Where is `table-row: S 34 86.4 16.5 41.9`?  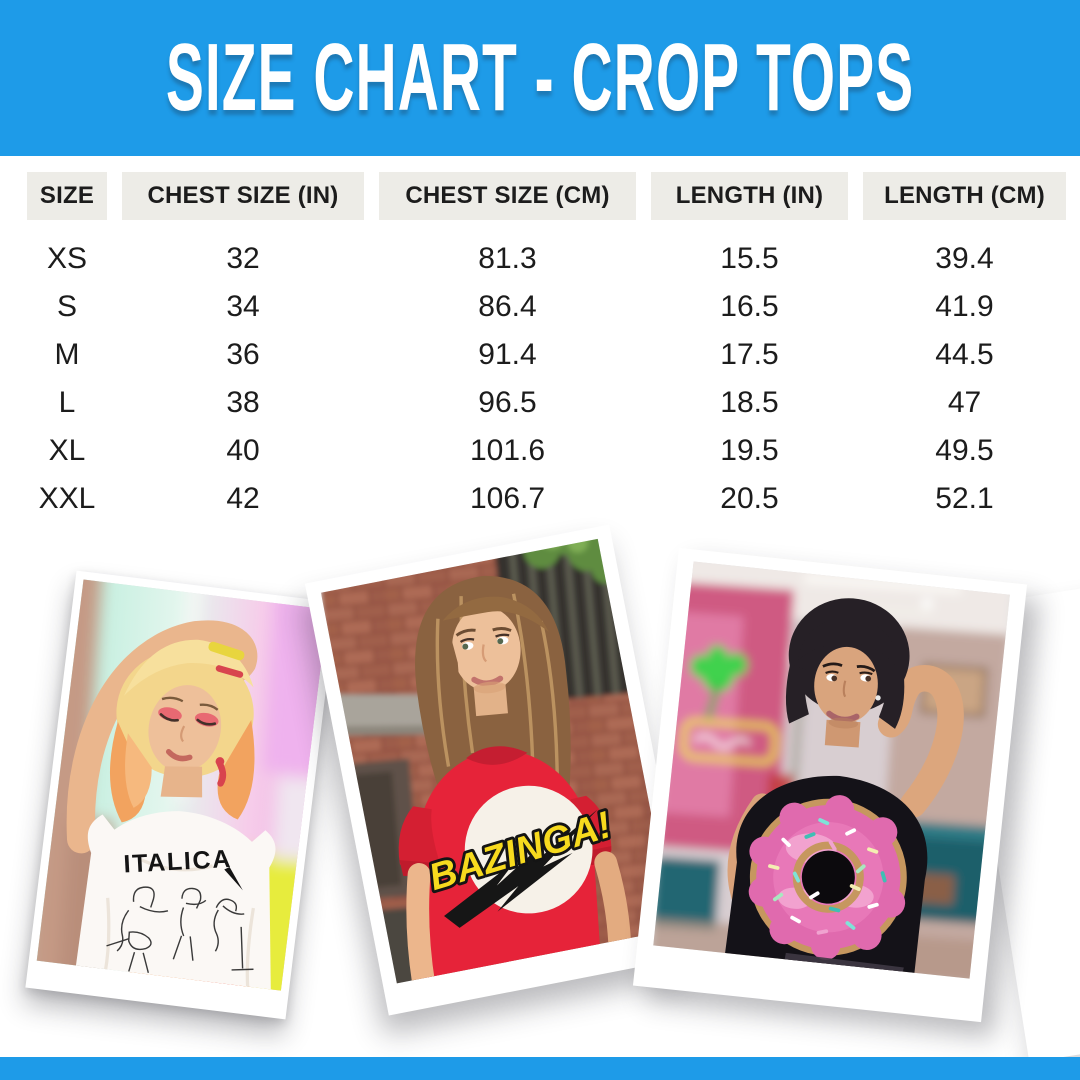
table-row: S 34 86.4 16.5 41.9 is located at coordinates (546, 307).